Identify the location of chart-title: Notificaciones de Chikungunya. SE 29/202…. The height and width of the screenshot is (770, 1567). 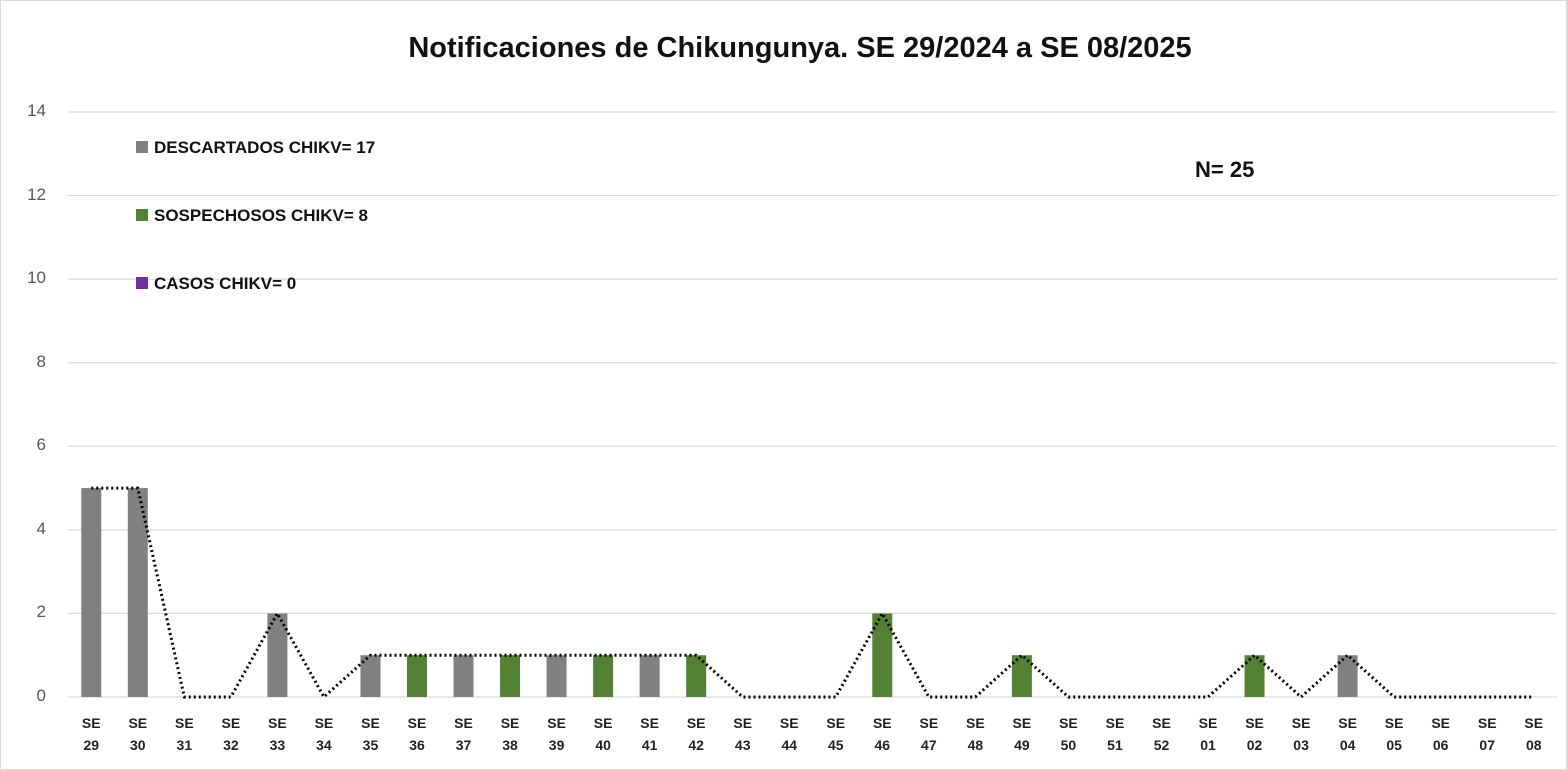
(800, 48).